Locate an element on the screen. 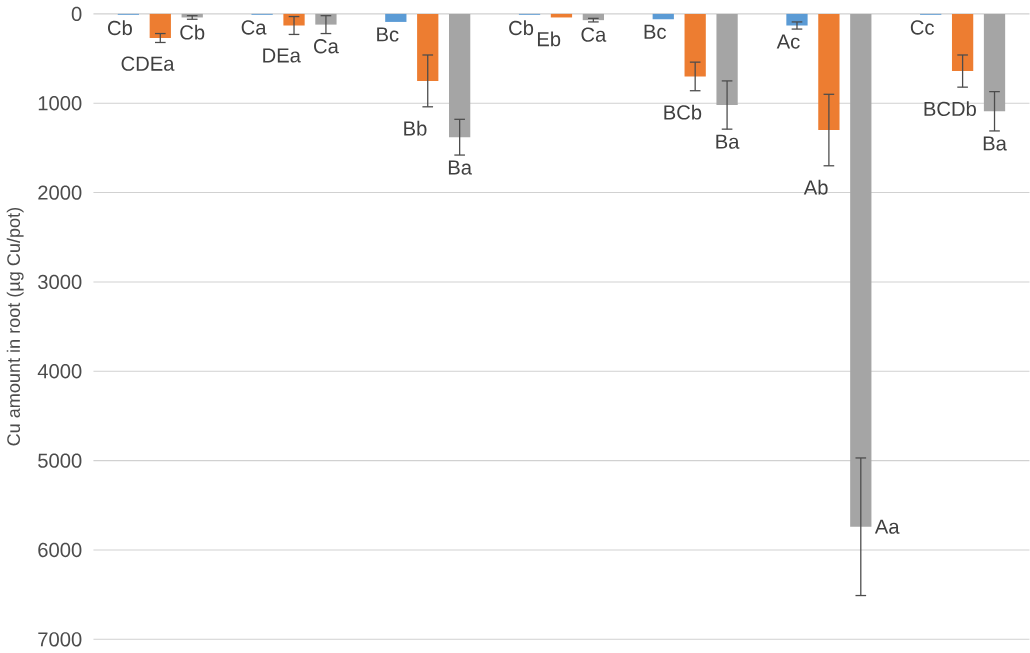 This screenshot has width=1030, height=653. data-label: Cc is located at coordinates (922, 27).